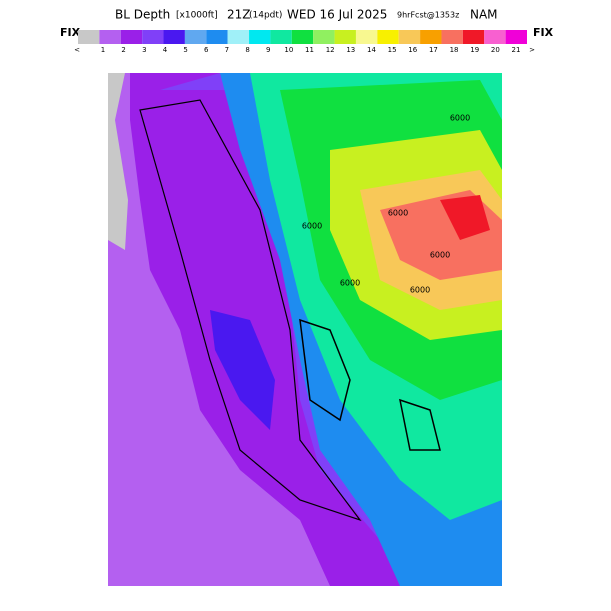 Image resolution: width=611 pixels, height=611 pixels. I want to click on color-legend: <1 2 3 4 5 6 7 8 9 10 11 12 13 14 15 16 17 18 19 20 21 >, so click(304, 42).